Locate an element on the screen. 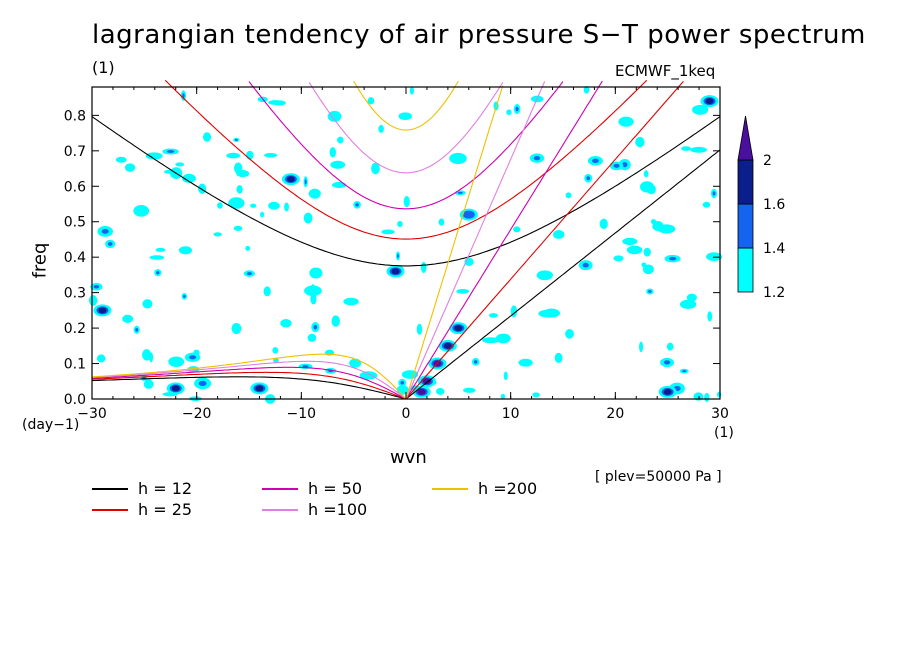 The height and width of the screenshot is (654, 904). colorbar-label: 2 is located at coordinates (767, 161).